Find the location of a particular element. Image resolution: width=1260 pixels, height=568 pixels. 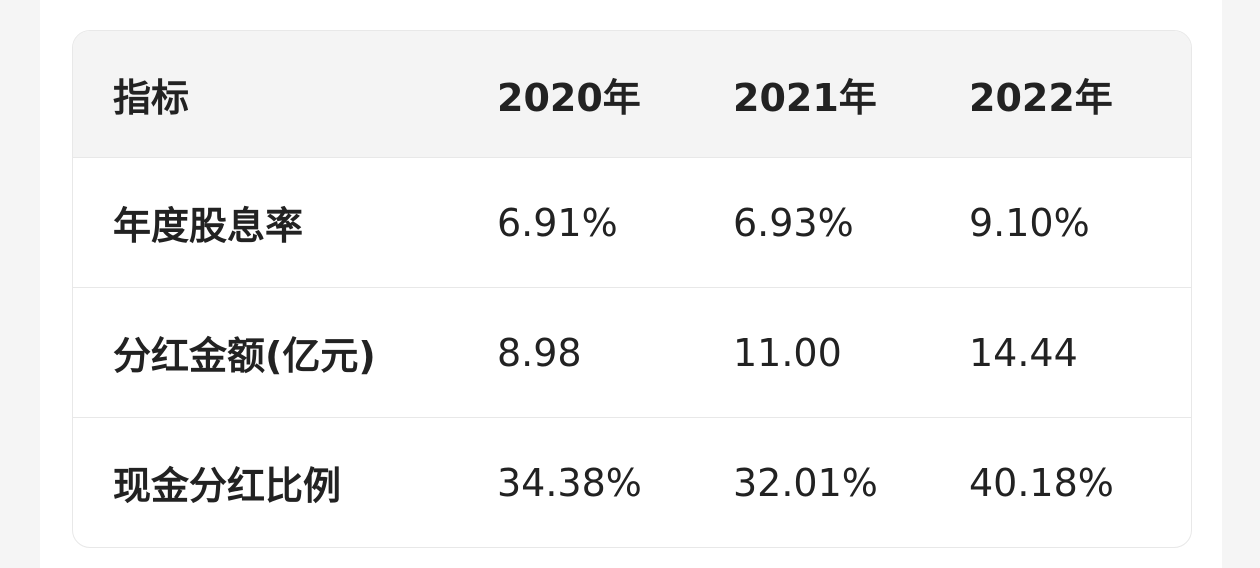

header-cell: 2021年 is located at coordinates (805, 97).